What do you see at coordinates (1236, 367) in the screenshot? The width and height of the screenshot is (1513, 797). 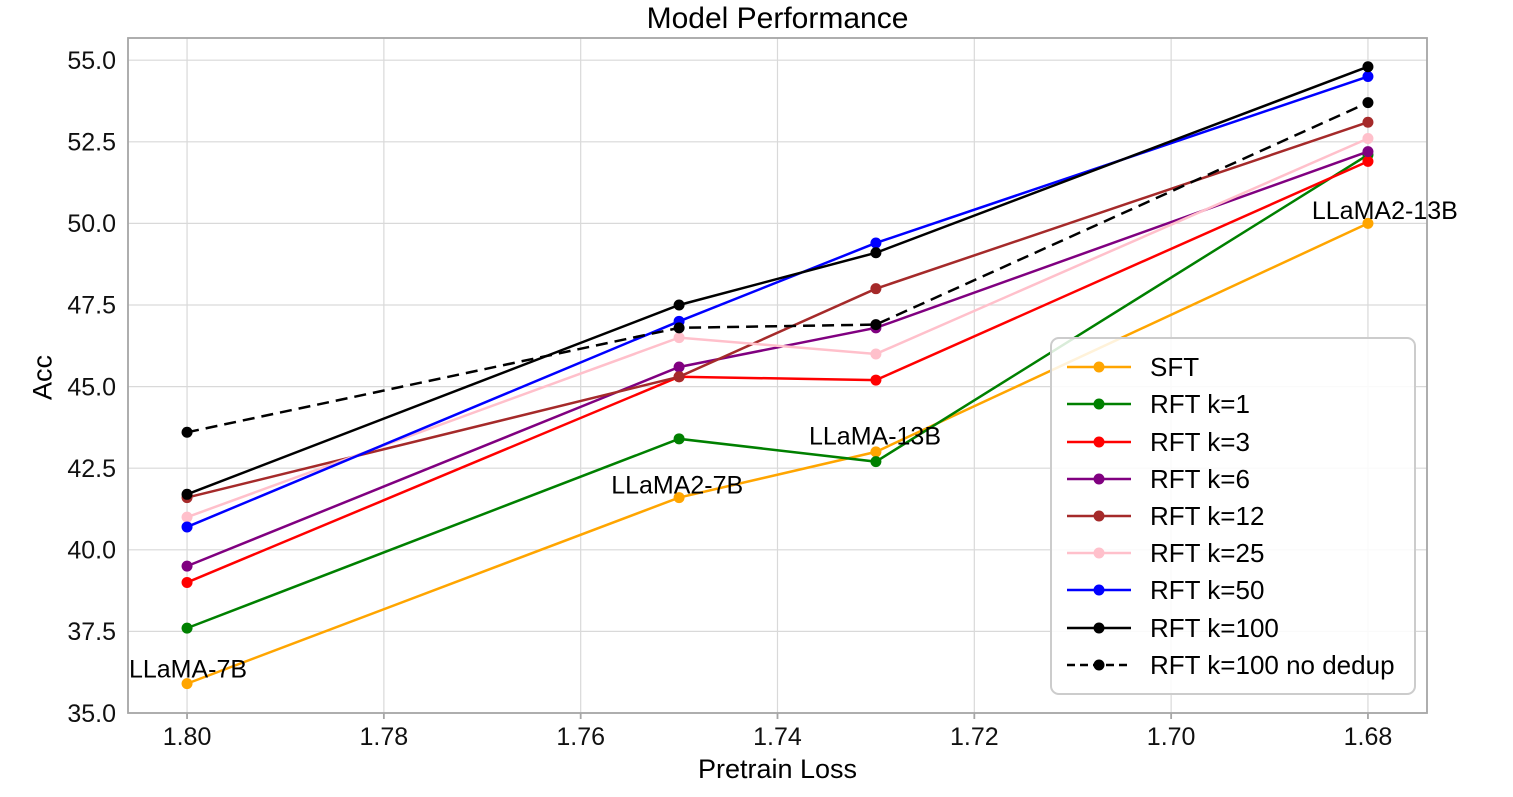 I see `legend-item: SFT` at bounding box center [1236, 367].